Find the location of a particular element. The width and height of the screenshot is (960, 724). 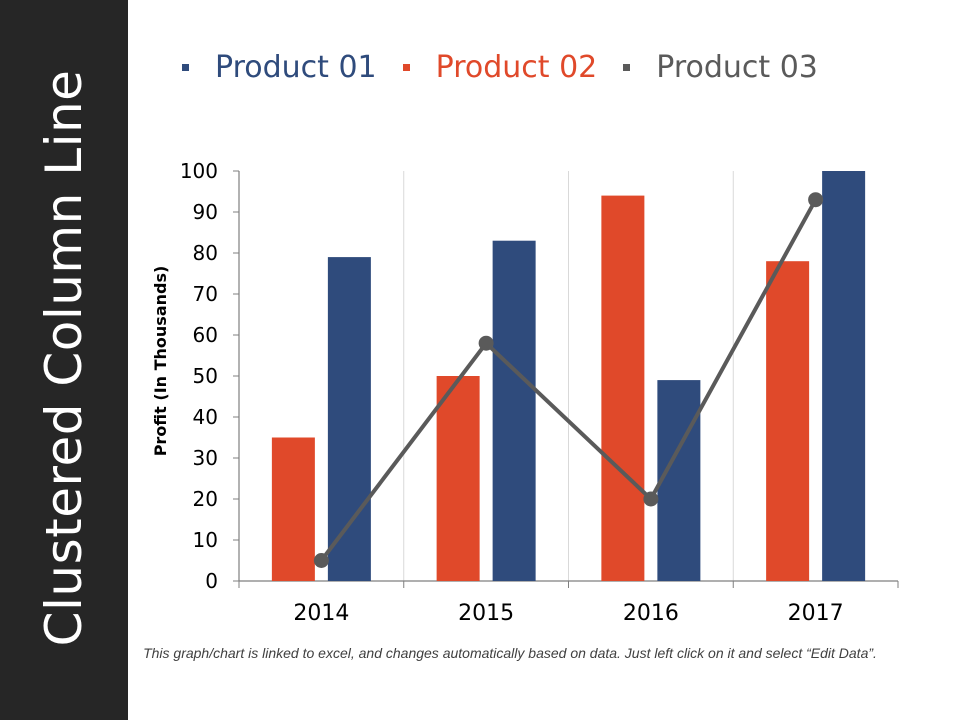

bar-product-01-2014 is located at coordinates (349, 419).